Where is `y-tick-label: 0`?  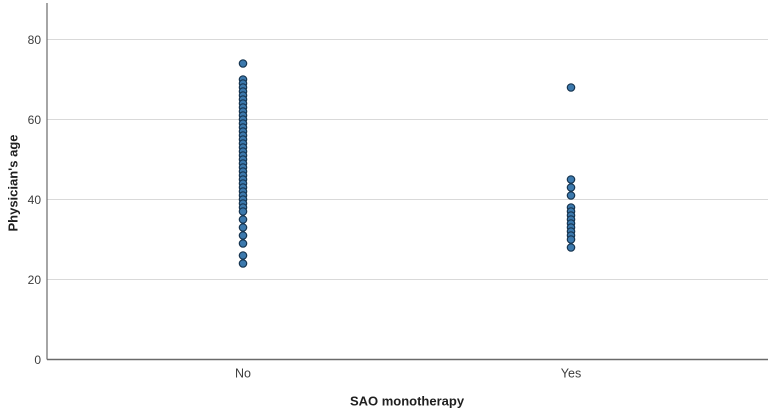
y-tick-label: 0 is located at coordinates (37, 360).